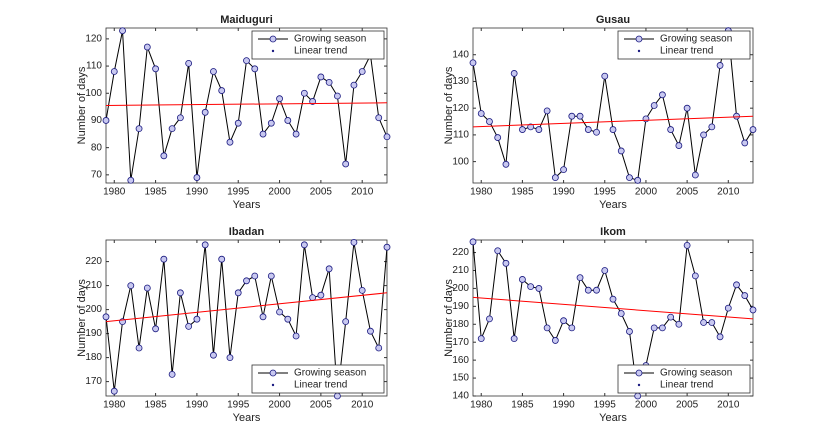 The width and height of the screenshot is (830, 444). I want to click on x-tick-label: 2005, so click(687, 192).